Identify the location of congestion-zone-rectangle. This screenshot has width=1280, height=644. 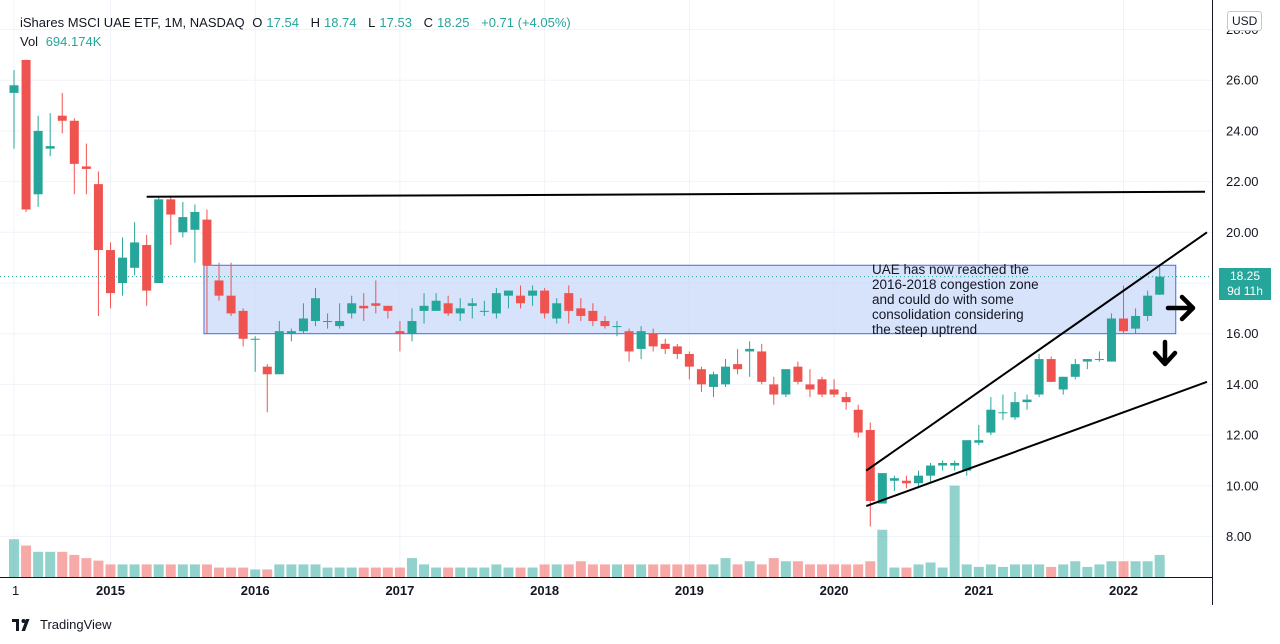
(690, 299).